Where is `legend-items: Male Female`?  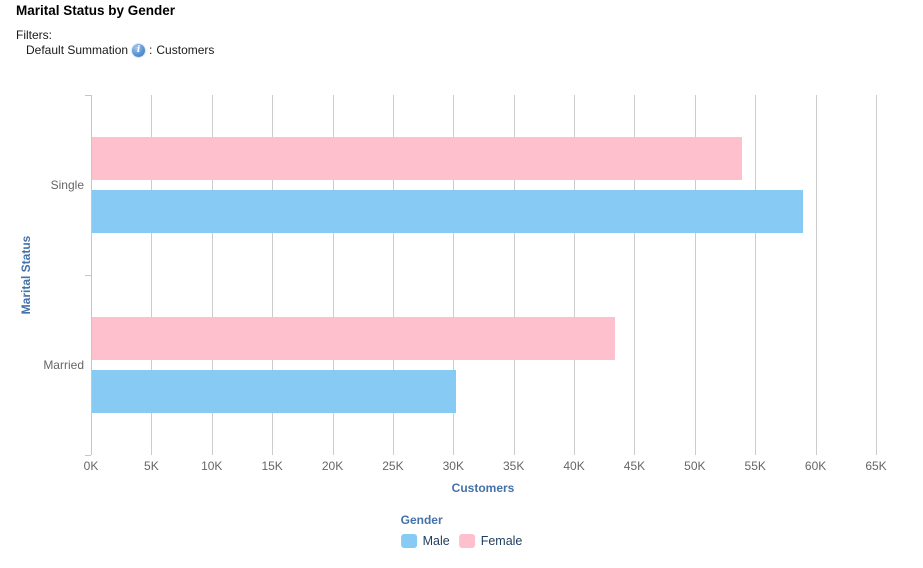
legend-items: Male Female is located at coordinates (461, 541).